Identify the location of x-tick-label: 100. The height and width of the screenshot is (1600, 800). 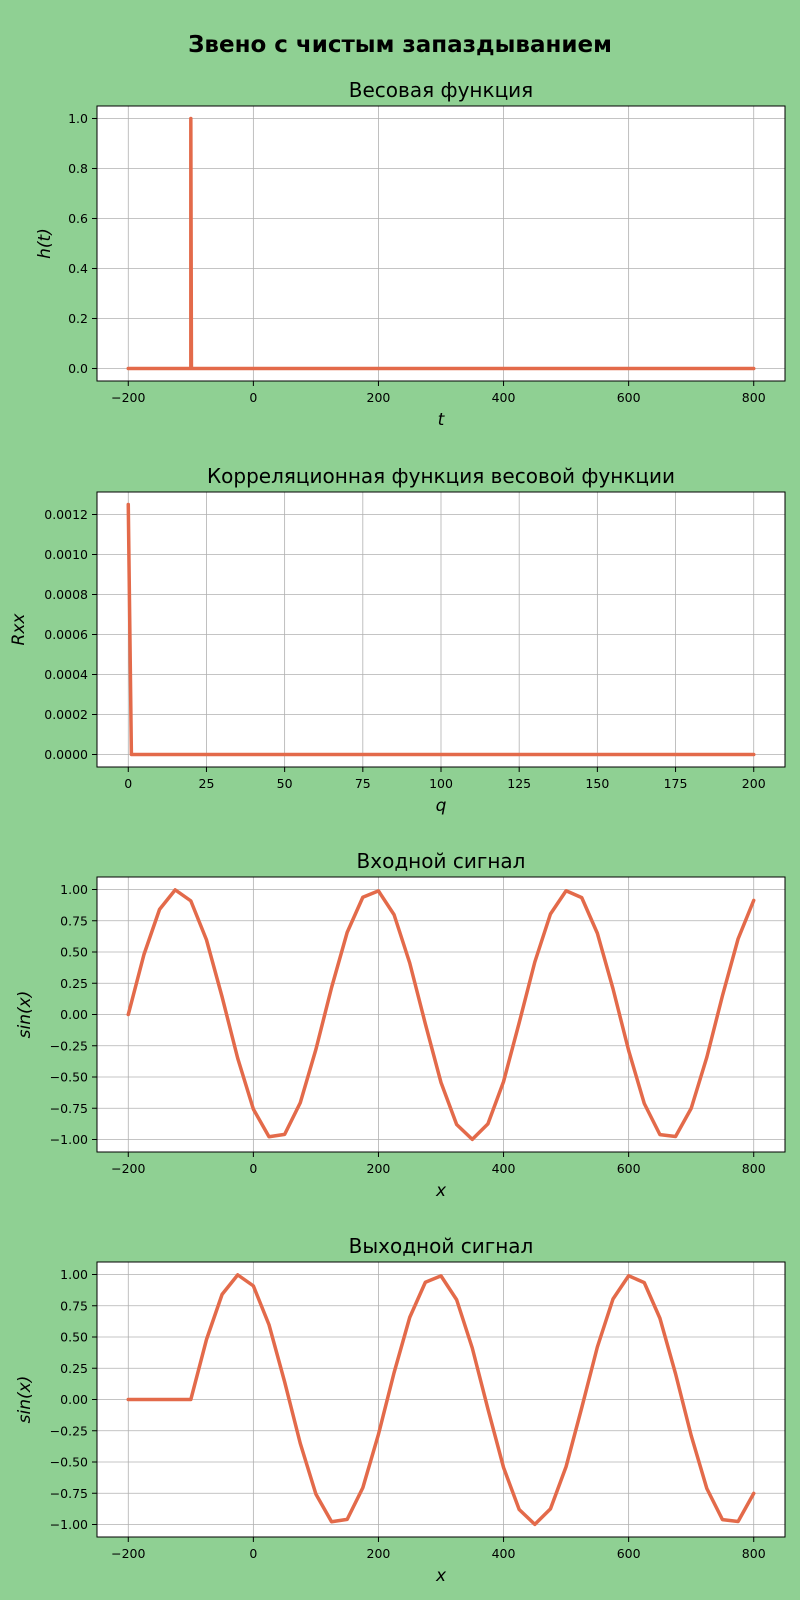
(441, 783).